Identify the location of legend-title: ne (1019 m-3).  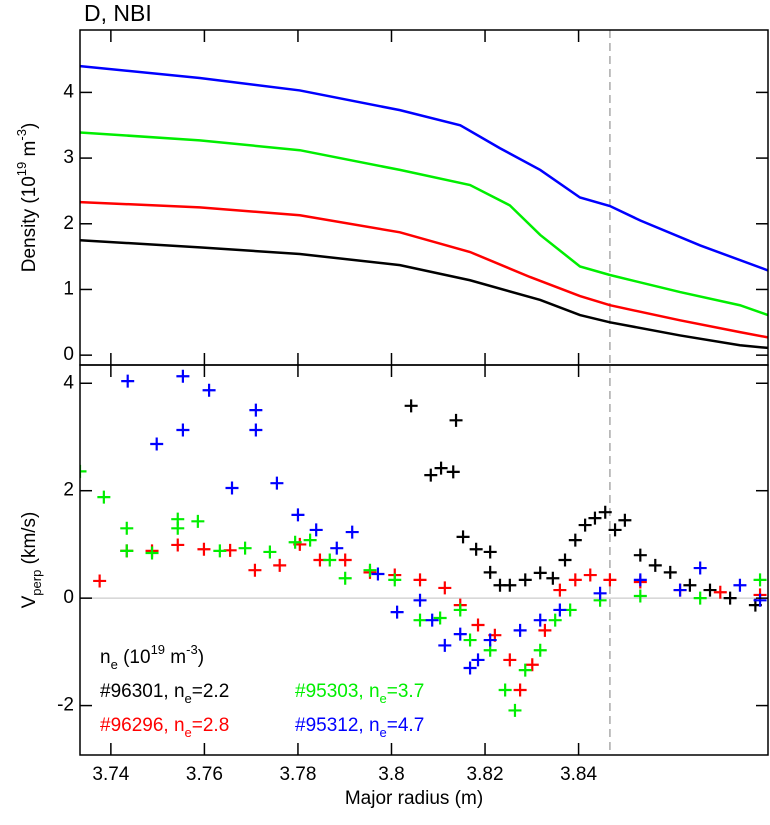
(152, 657).